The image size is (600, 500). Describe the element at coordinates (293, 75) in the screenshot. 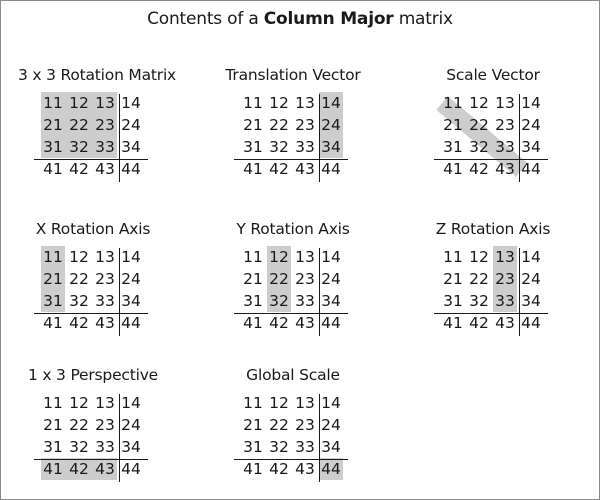

I see `panel-label: Translation Vector` at that location.